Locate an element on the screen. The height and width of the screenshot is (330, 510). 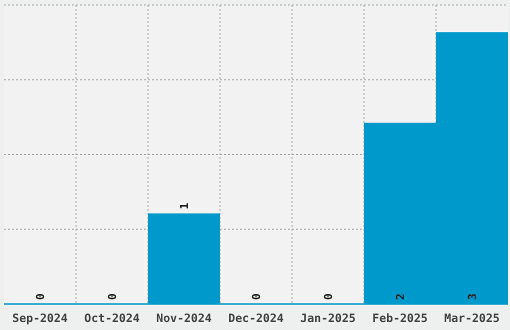
x-tick-label: Dec-2024 is located at coordinates (256, 318).